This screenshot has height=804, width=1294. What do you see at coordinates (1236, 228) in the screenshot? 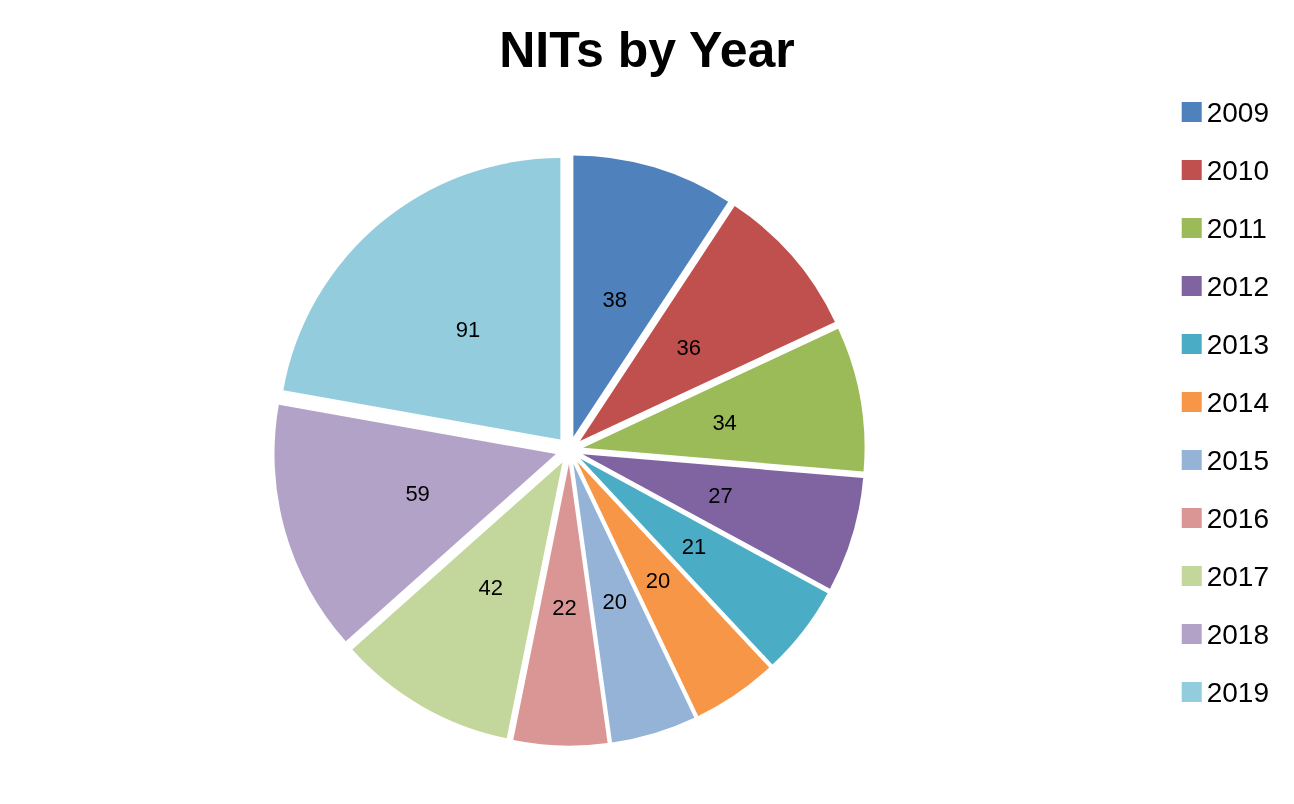
I see `legend-label: 2011` at bounding box center [1236, 228].